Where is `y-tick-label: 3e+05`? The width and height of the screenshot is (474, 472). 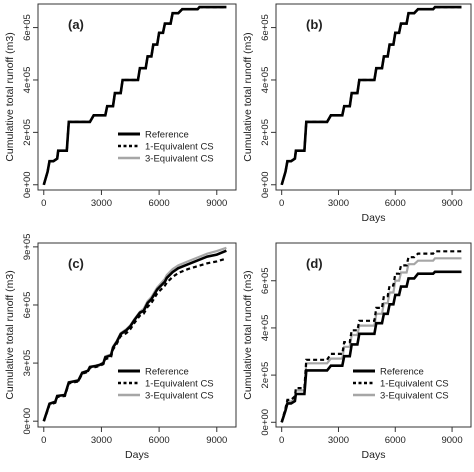
y-tick-label: 3e+05 is located at coordinates (27, 363).